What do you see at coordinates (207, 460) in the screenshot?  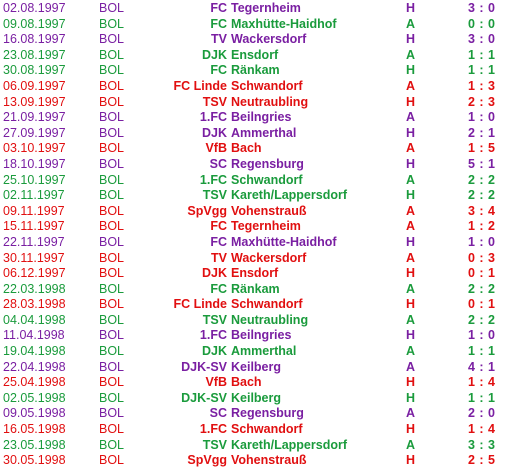 I see `opponent-club-prefix: SpVgg` at bounding box center [207, 460].